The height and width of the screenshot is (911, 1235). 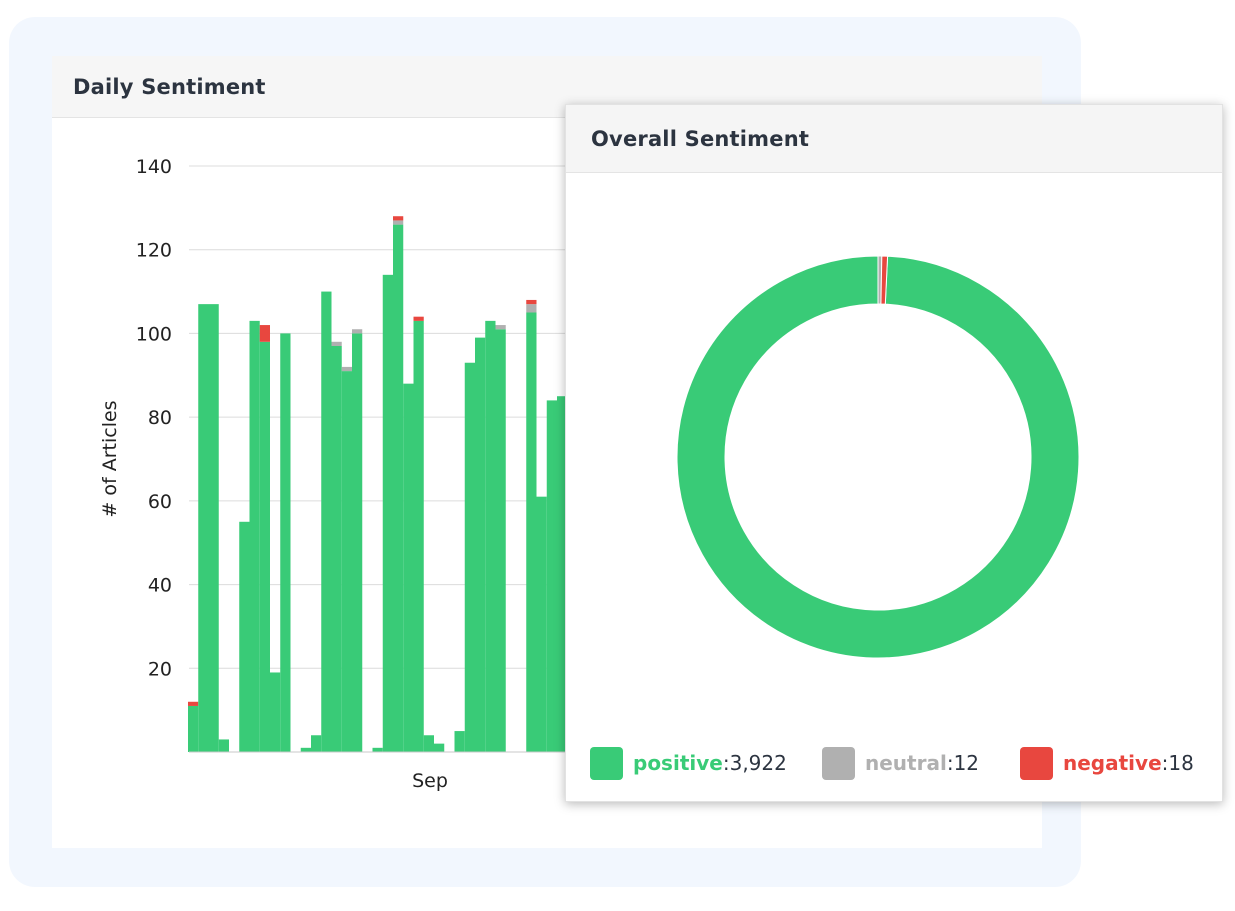 I want to click on legend-item-negative: negative: 18, so click(x=1107, y=763).